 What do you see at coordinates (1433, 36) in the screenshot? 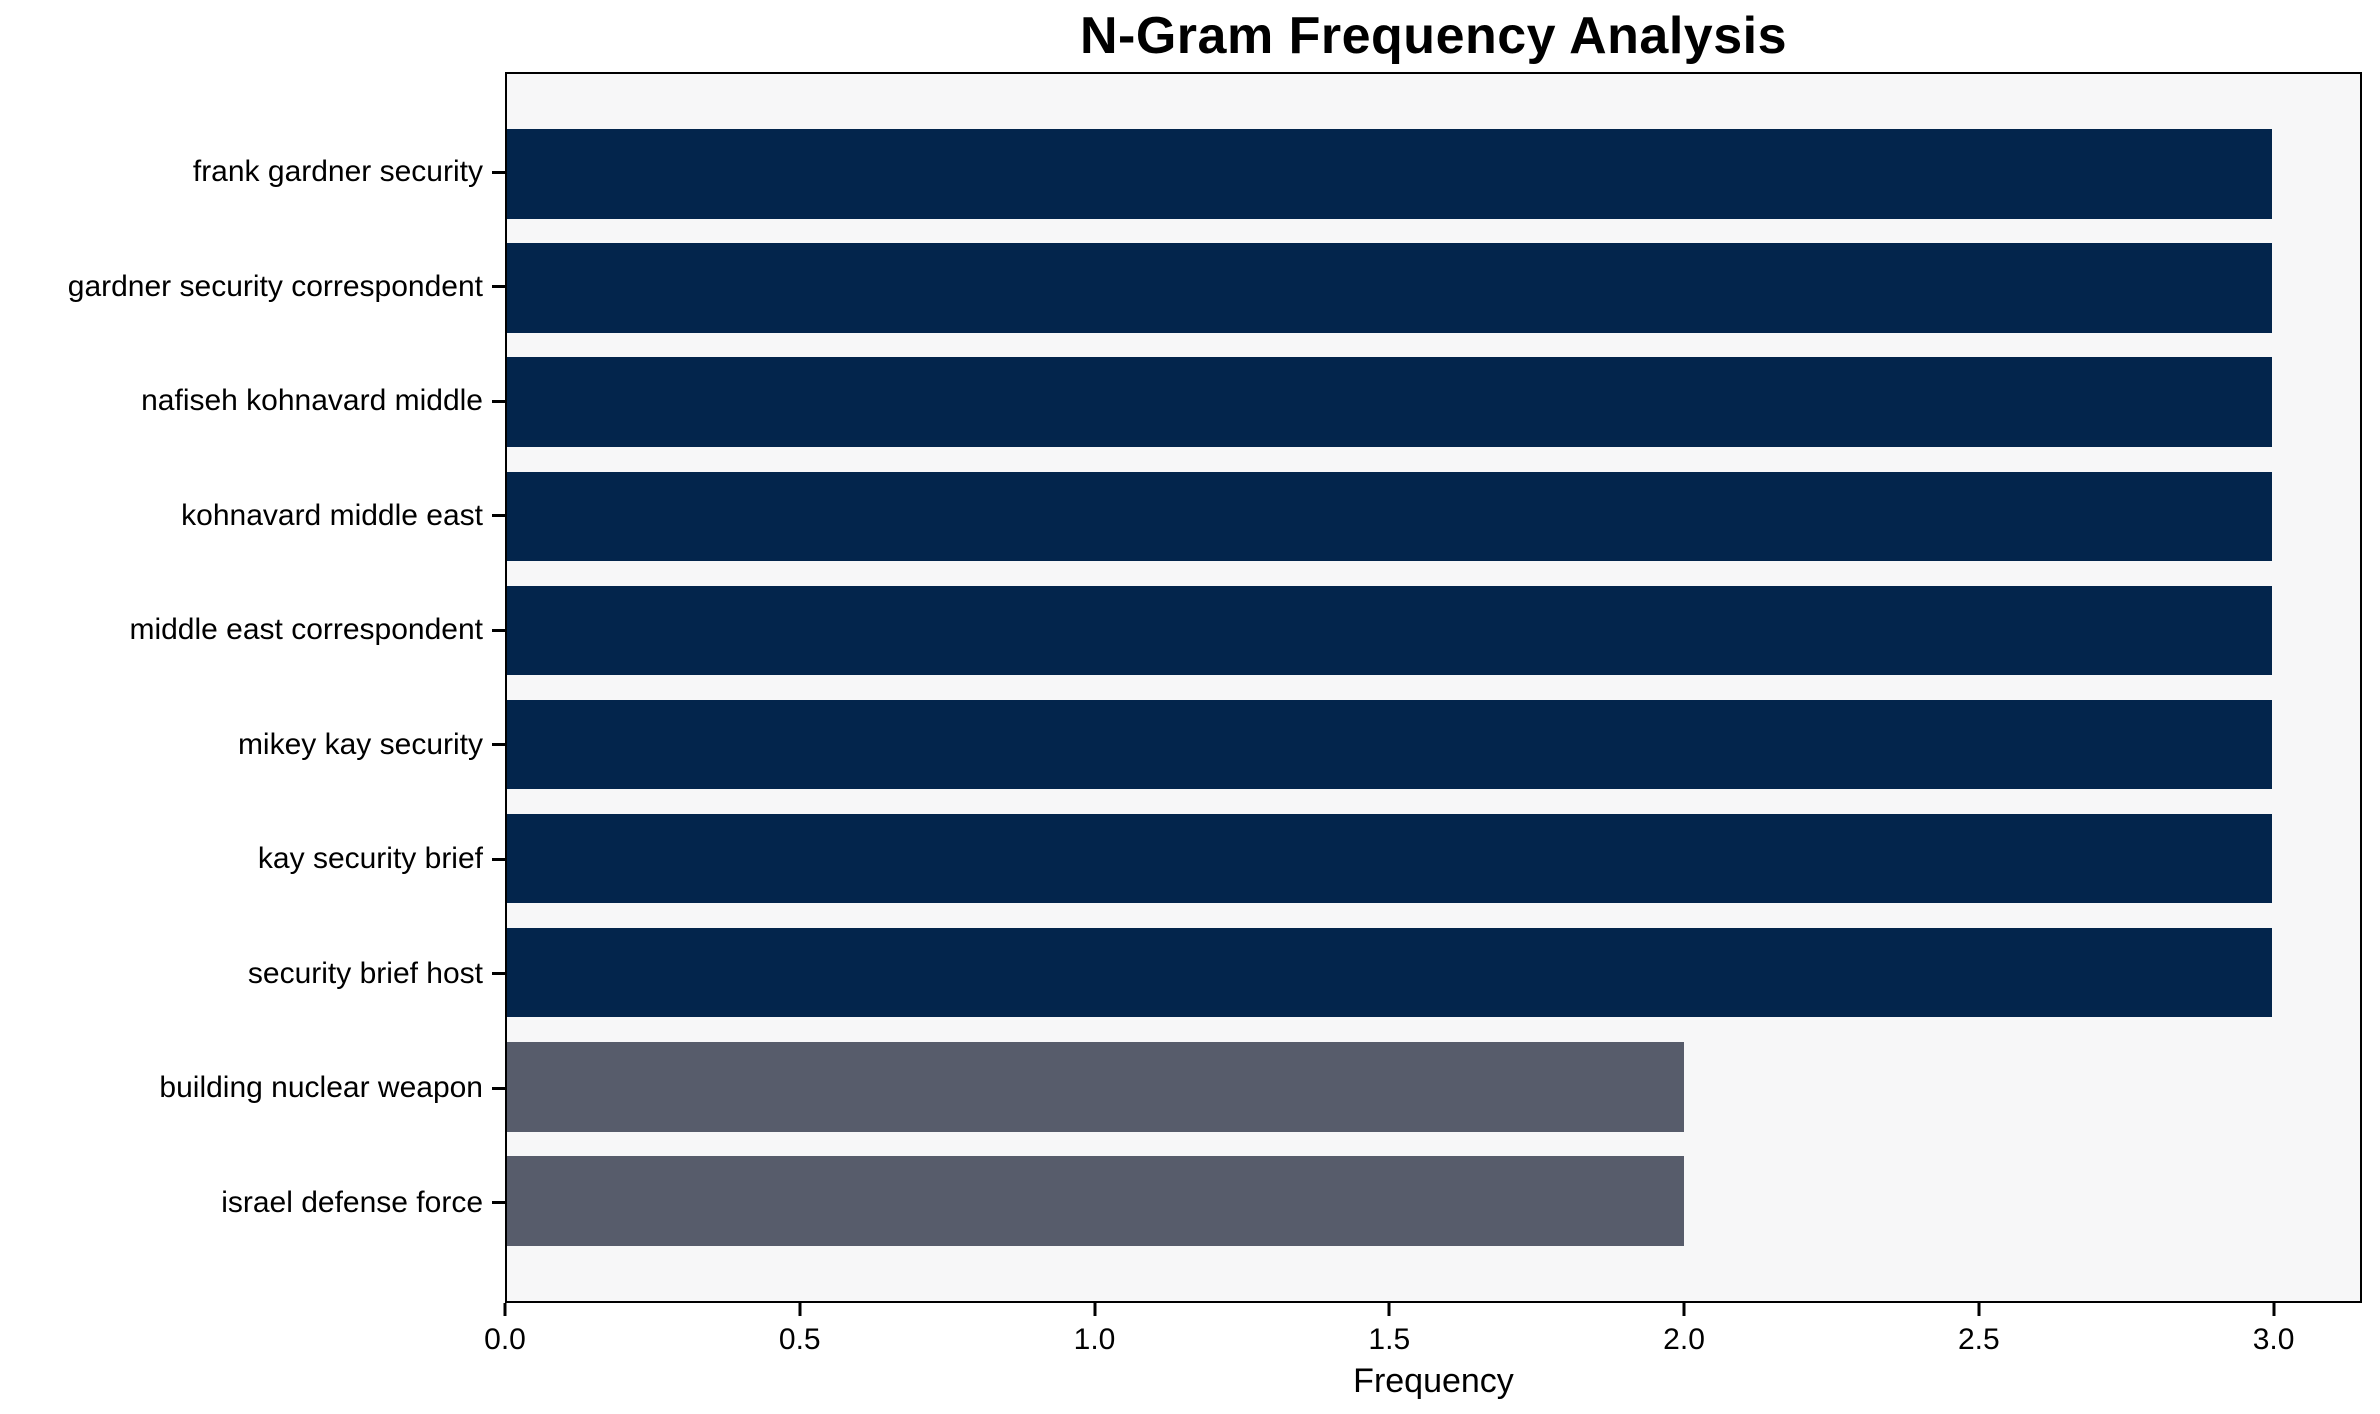
I see `chart-title: N-Gram Frequency Analysis` at bounding box center [1433, 36].